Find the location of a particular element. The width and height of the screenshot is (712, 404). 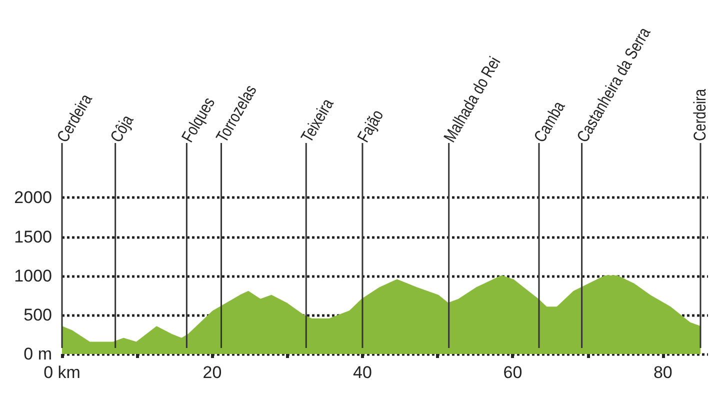

ref-line-label: Fajão is located at coordinates (371, 126).